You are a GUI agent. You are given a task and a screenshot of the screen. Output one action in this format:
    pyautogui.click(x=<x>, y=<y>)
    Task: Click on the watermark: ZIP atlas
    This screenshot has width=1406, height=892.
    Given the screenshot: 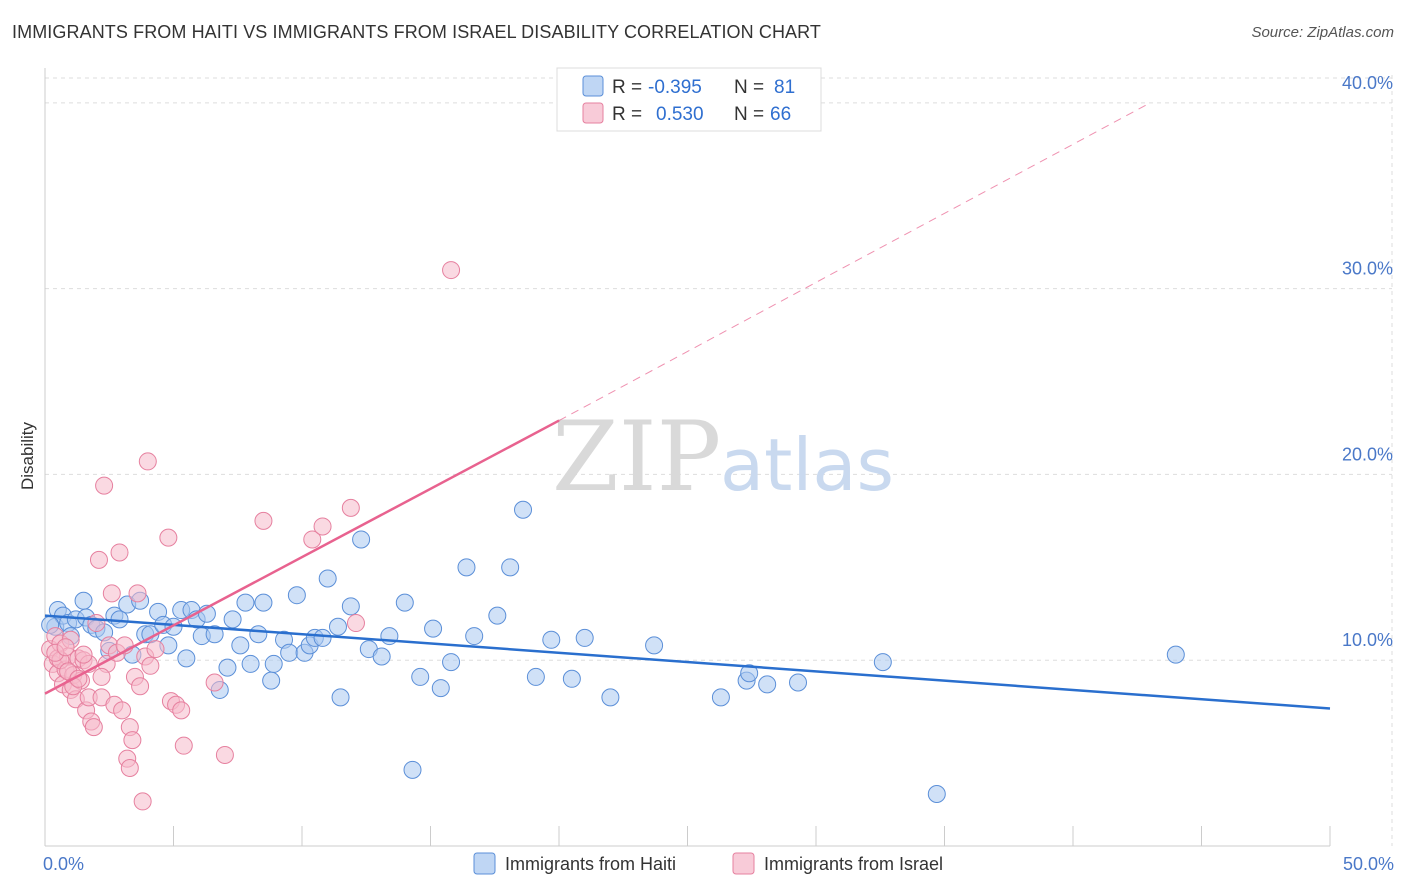 What is the action you would take?
    pyautogui.click(x=723, y=457)
    